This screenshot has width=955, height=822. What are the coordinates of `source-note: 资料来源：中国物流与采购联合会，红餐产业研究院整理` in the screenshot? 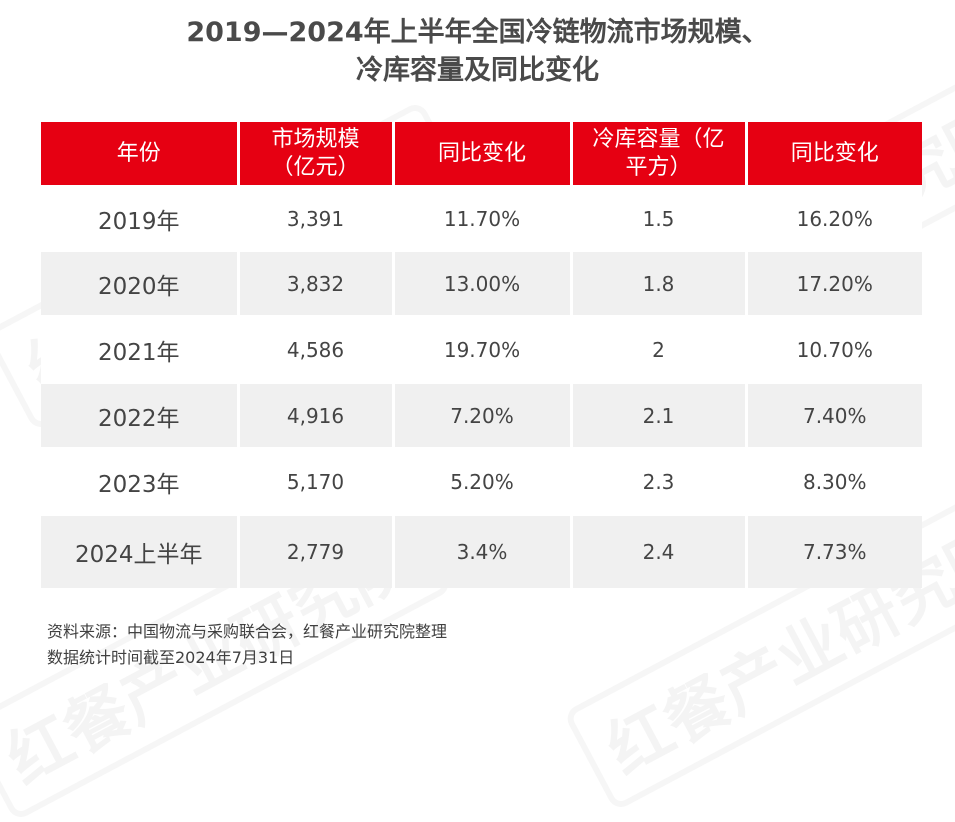 It's located at (247, 631).